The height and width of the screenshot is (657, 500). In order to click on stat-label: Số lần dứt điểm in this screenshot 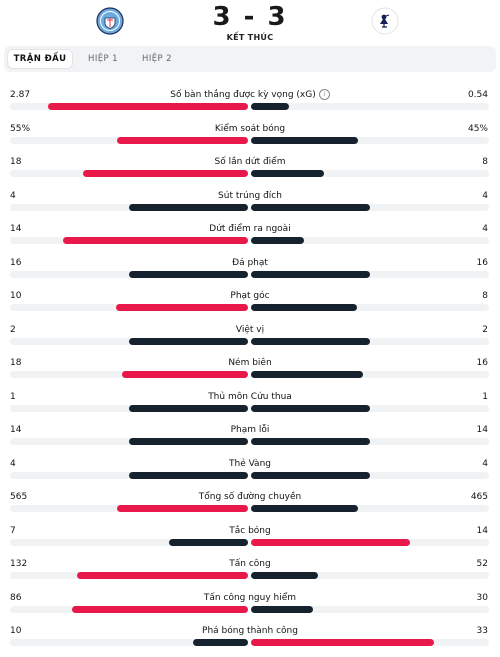, I will do `click(250, 162)`.